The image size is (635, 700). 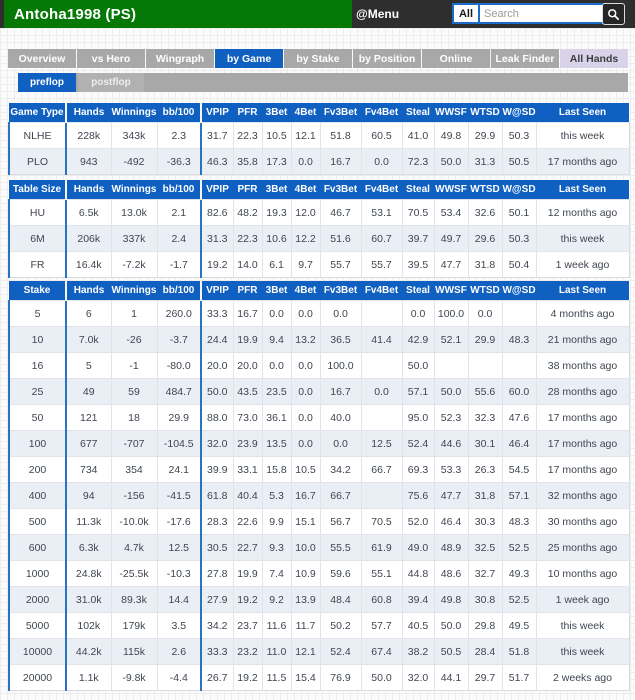 I want to click on table-cell: 28 months ago, so click(x=582, y=391).